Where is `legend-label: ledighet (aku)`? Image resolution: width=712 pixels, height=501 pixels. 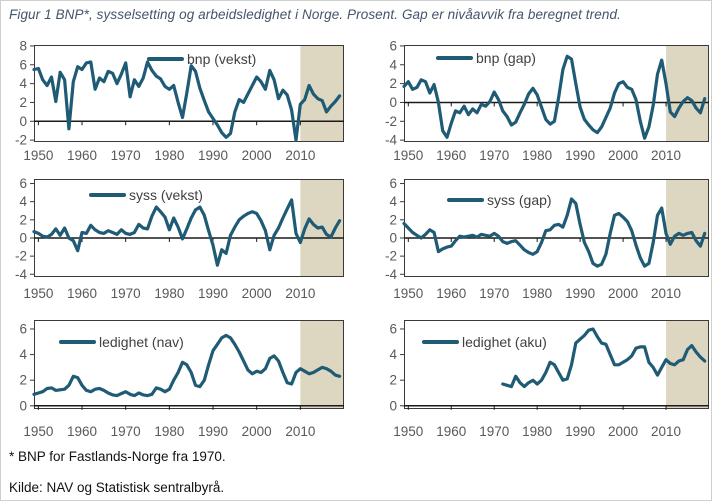
legend-label: ledighet (aku) is located at coordinates (504, 342).